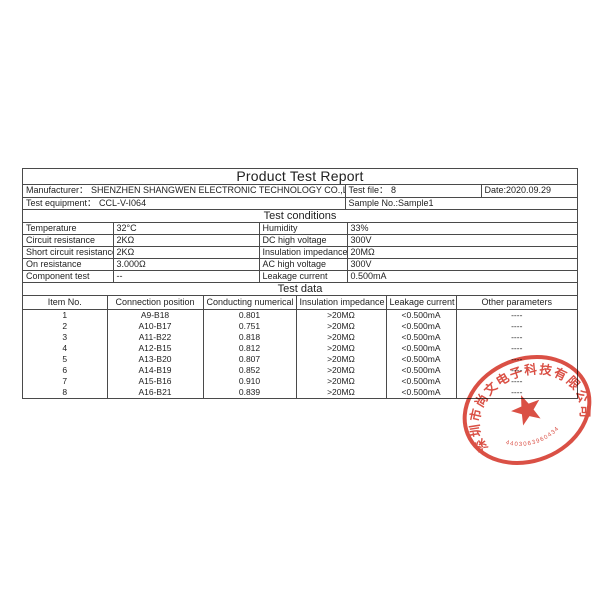  I want to click on table-row: 8 A16-B21 0.839 >20MΩ <0.500mA ----, so click(300, 392).